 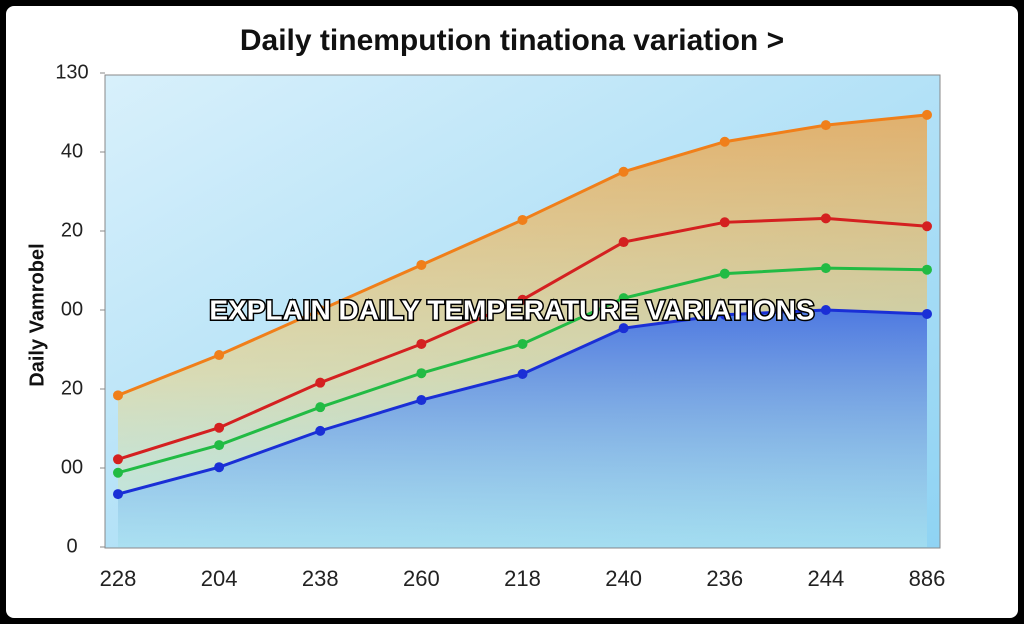 What do you see at coordinates (512, 40) in the screenshot?
I see `chart-title: Daily tinempution tinationa variation >` at bounding box center [512, 40].